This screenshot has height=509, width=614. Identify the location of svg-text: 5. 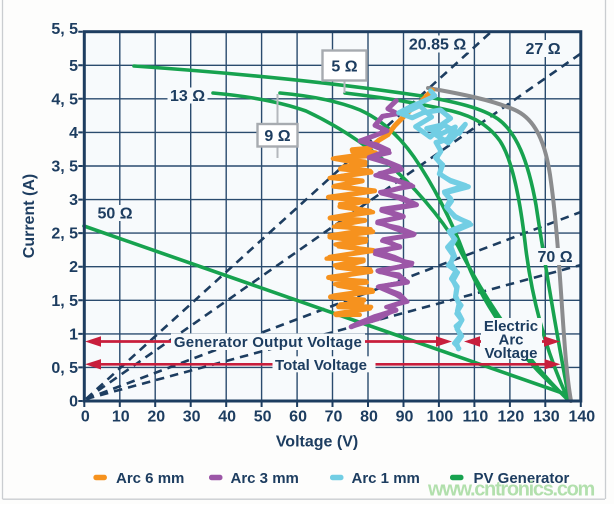
(73, 66).